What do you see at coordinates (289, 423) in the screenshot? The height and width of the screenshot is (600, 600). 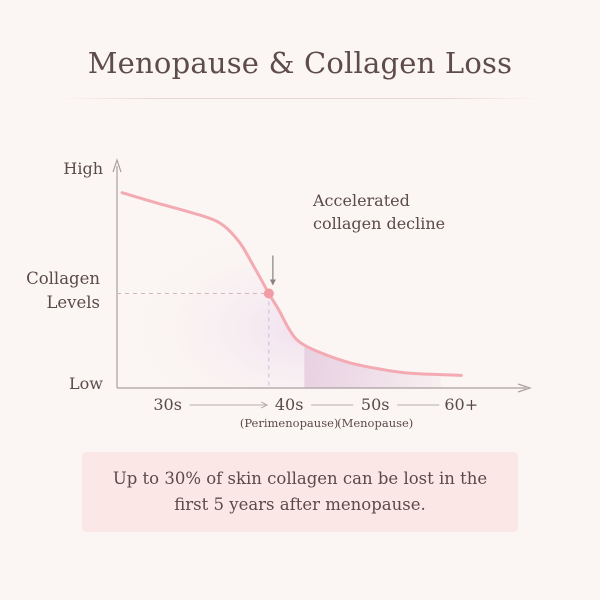 I see `x-tick-sublabel: (Perimenopause)` at bounding box center [289, 423].